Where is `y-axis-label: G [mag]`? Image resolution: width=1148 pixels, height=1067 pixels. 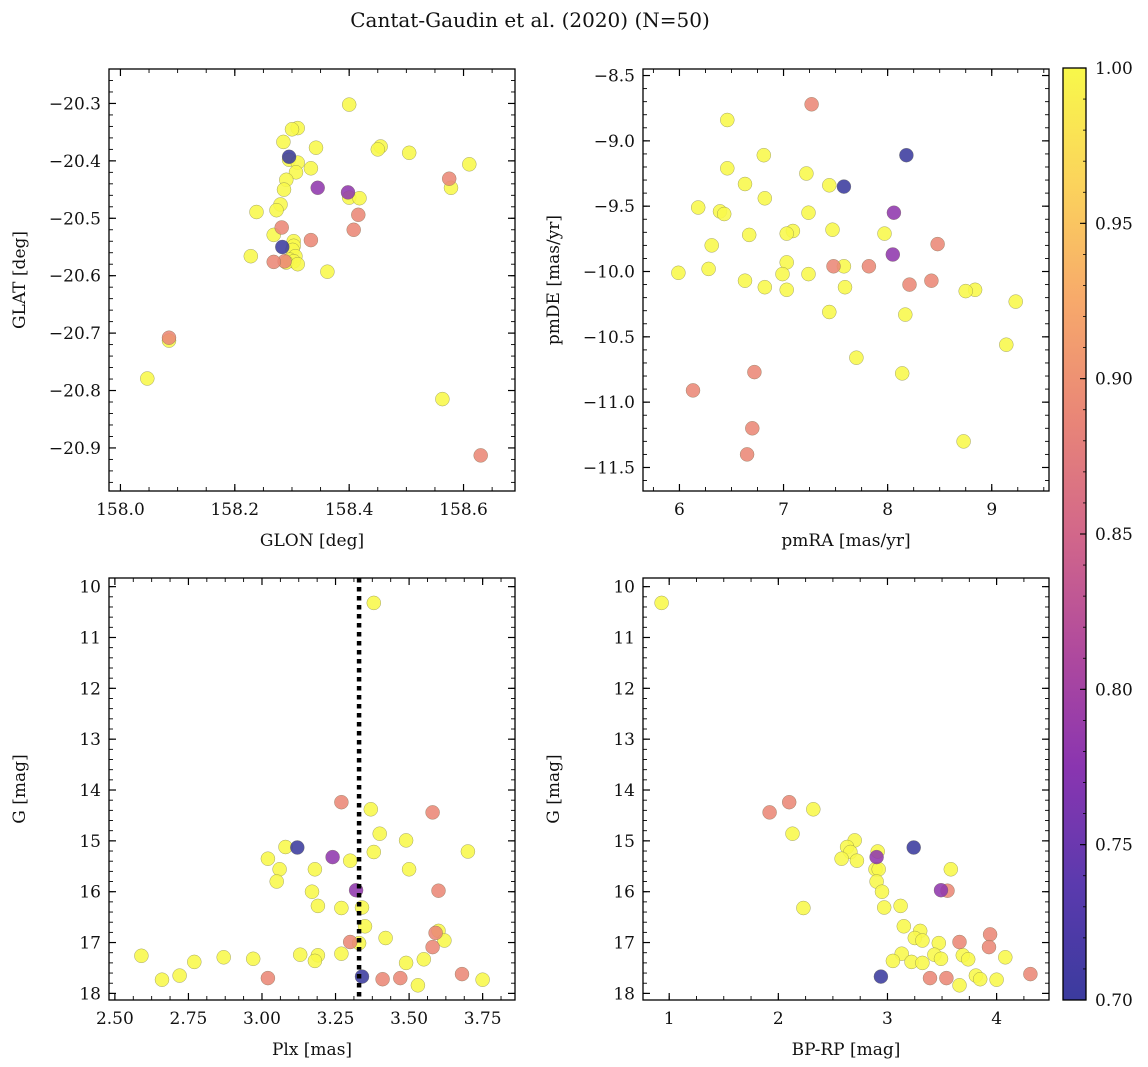 y-axis-label: G [mag] is located at coordinates (20, 788).